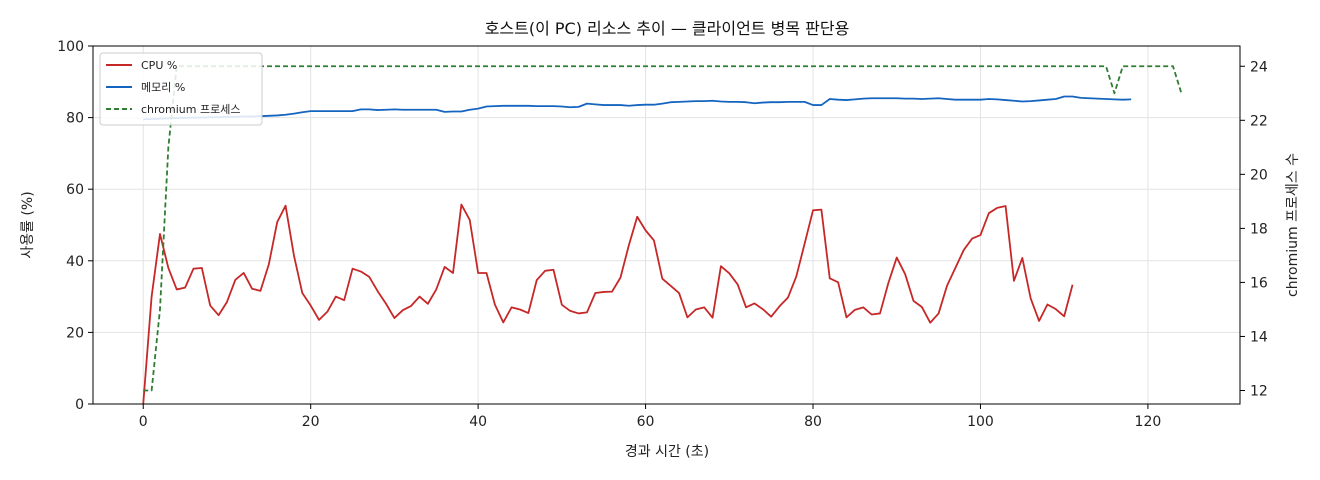 The image size is (1320, 480). What do you see at coordinates (1148, 422) in the screenshot?
I see `x-tick-label: 120` at bounding box center [1148, 422].